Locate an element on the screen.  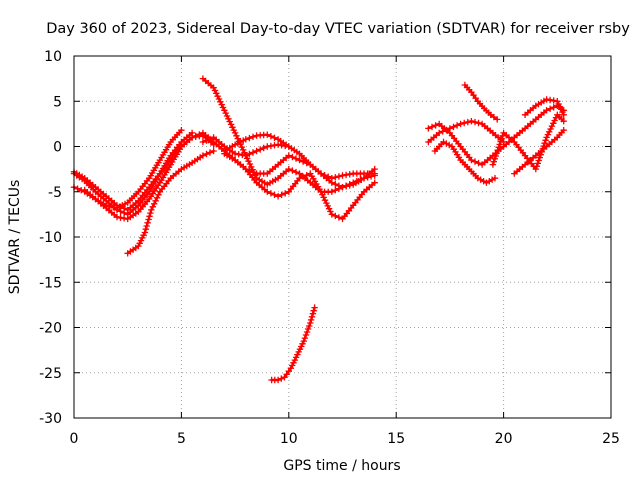
series-track-e is located at coordinates (170, 202).